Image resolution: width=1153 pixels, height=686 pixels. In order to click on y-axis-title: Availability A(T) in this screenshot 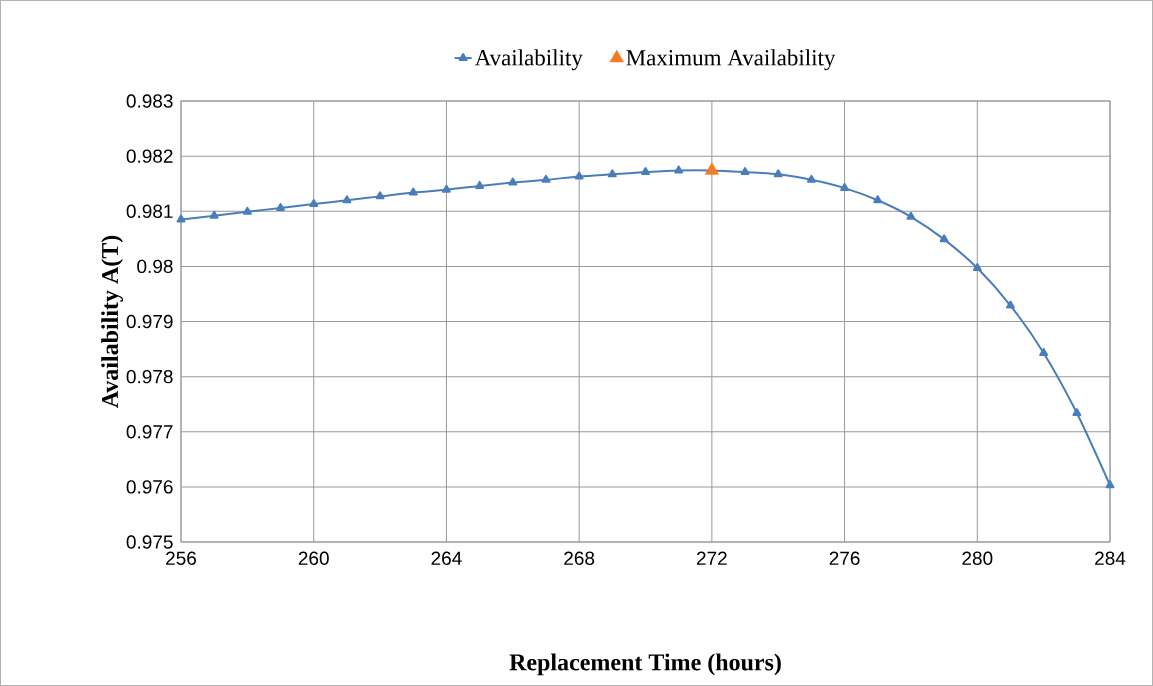, I will do `click(112, 322)`.